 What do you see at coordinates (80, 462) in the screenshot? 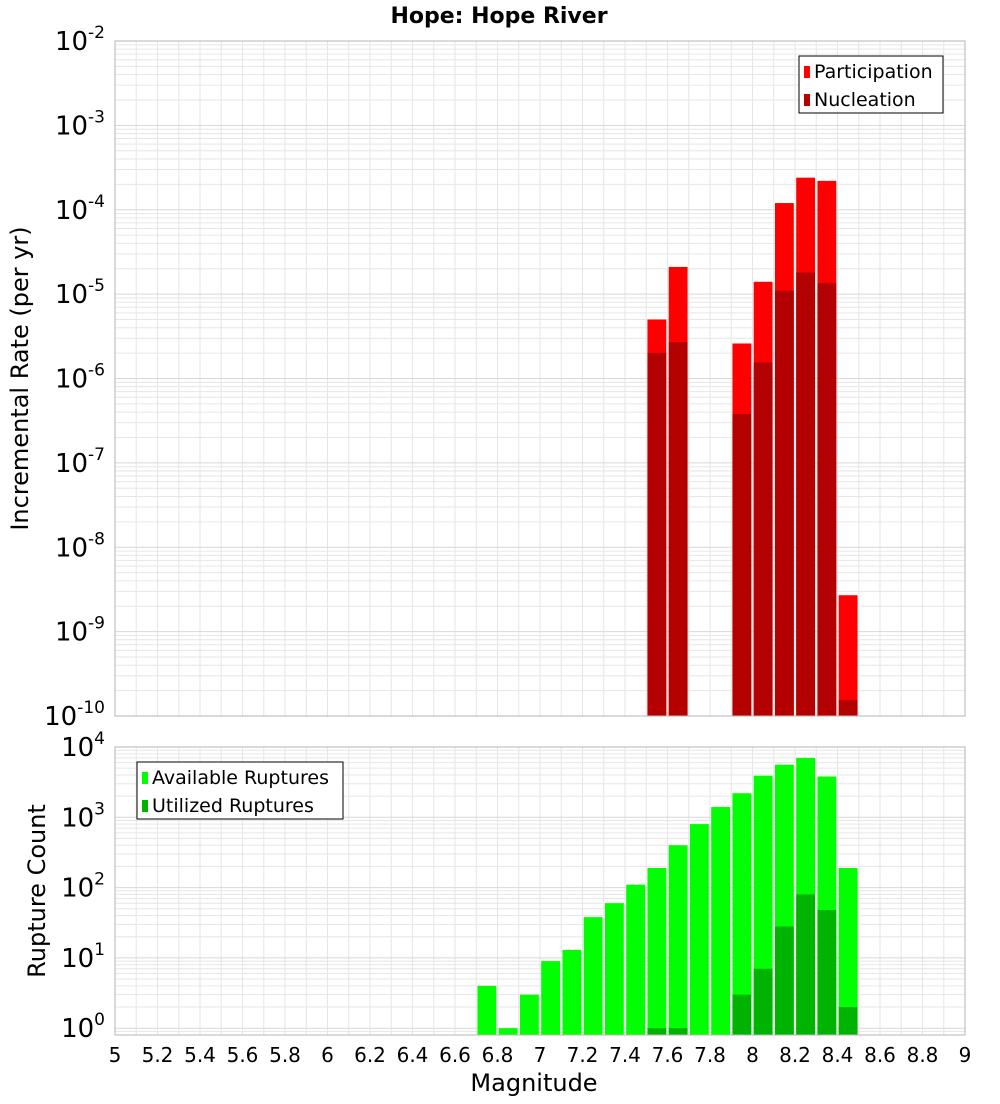
I see `y-tick-label: 10⁻⁷` at bounding box center [80, 462].